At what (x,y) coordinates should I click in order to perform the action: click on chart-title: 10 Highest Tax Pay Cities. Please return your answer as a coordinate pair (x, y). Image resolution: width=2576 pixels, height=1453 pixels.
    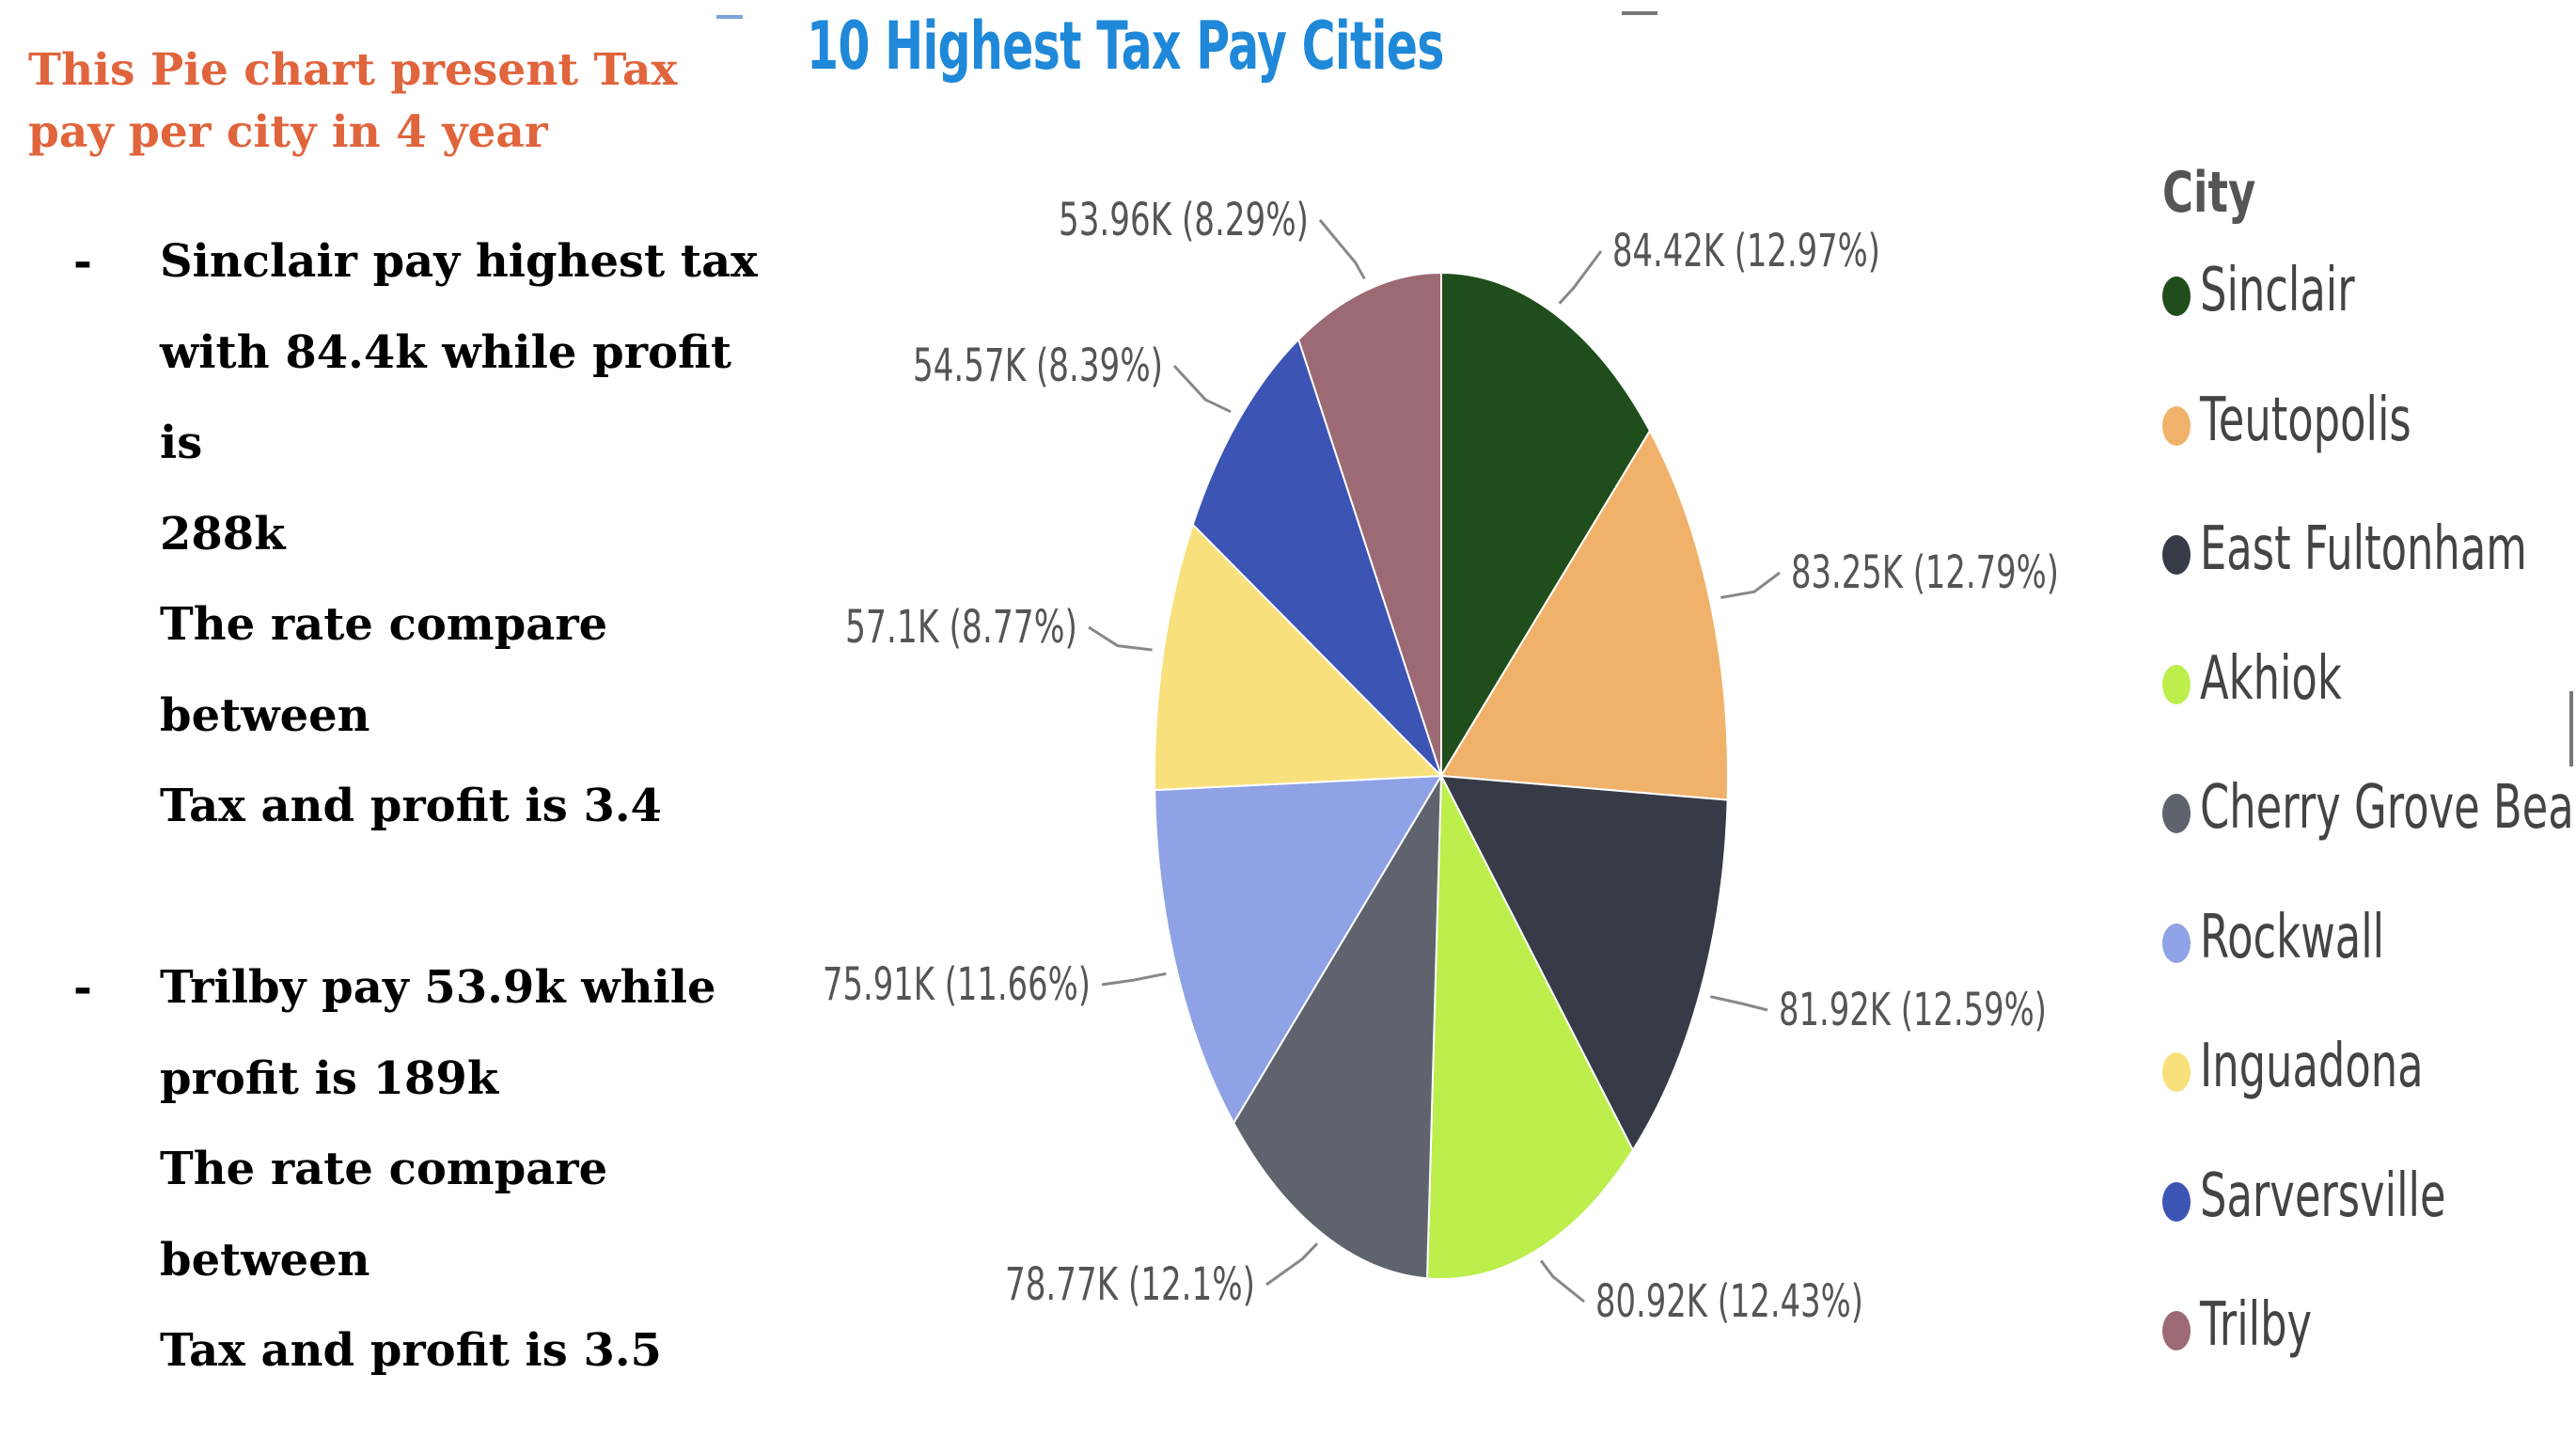
    Looking at the image, I should click on (1126, 46).